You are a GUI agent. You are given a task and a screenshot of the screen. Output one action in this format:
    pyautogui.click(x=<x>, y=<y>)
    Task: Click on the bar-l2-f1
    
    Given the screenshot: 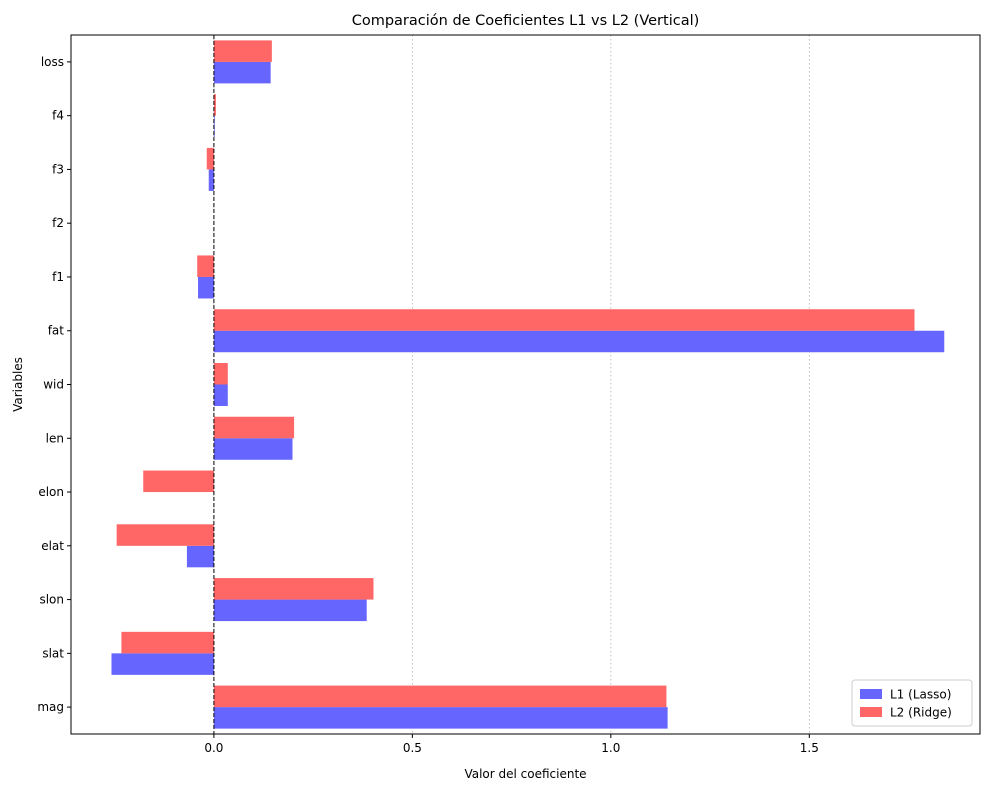 What is the action you would take?
    pyautogui.click(x=205, y=266)
    